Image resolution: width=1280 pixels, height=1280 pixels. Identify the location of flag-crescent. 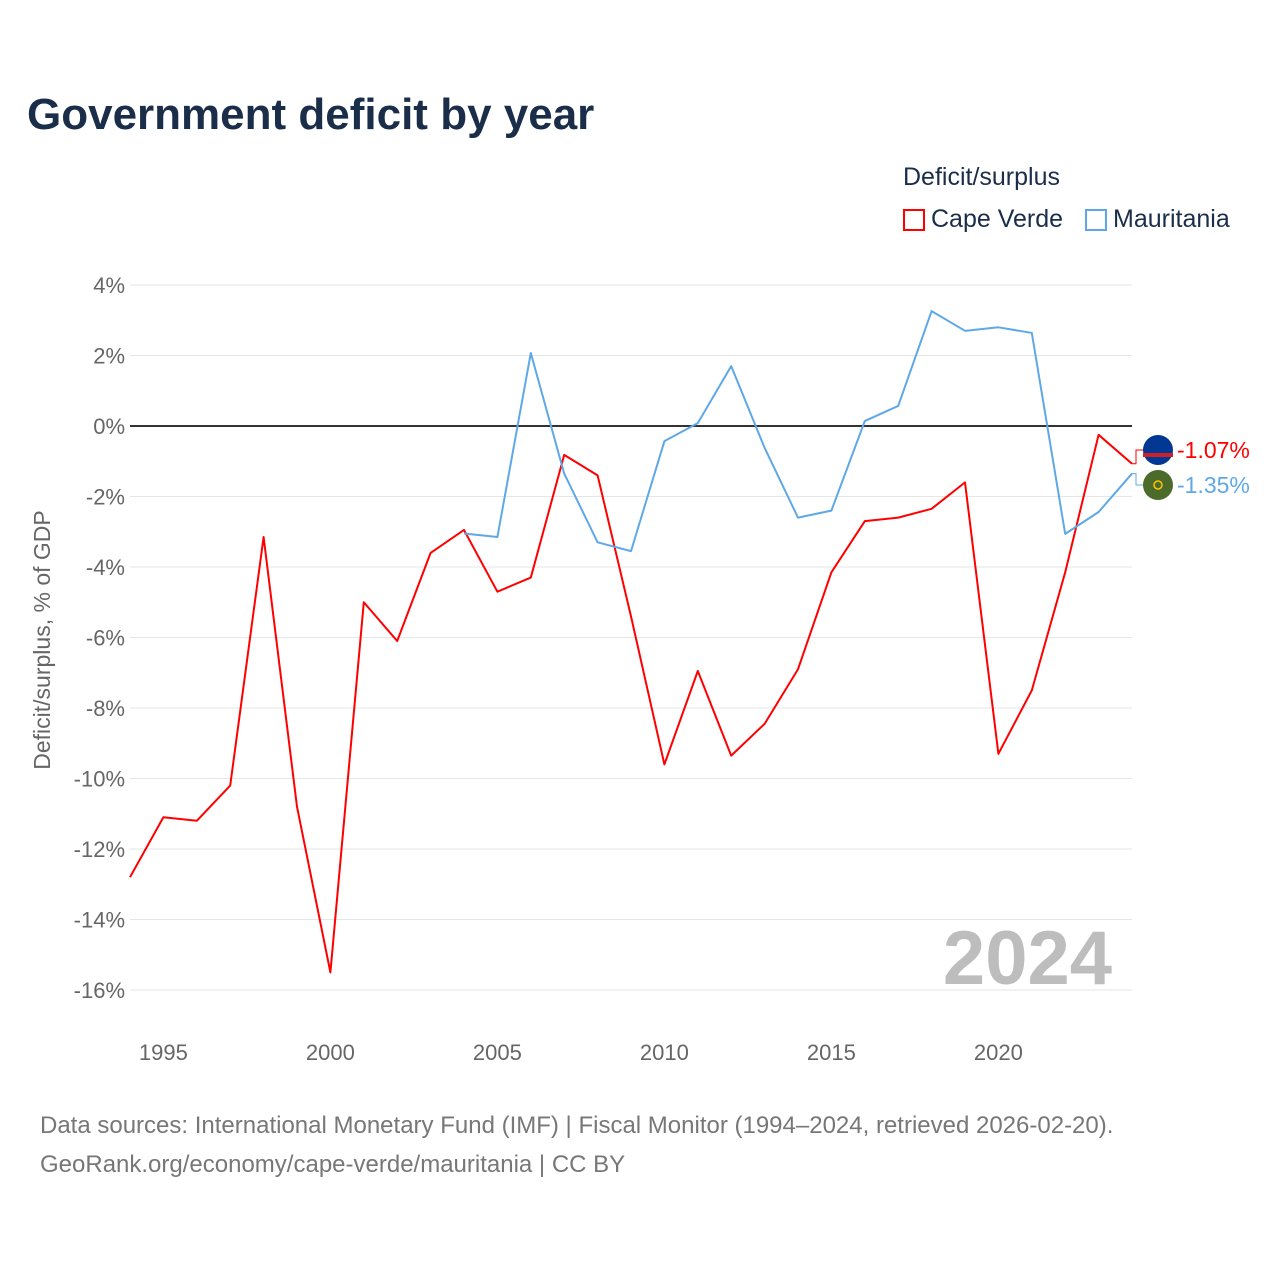
(1158, 485).